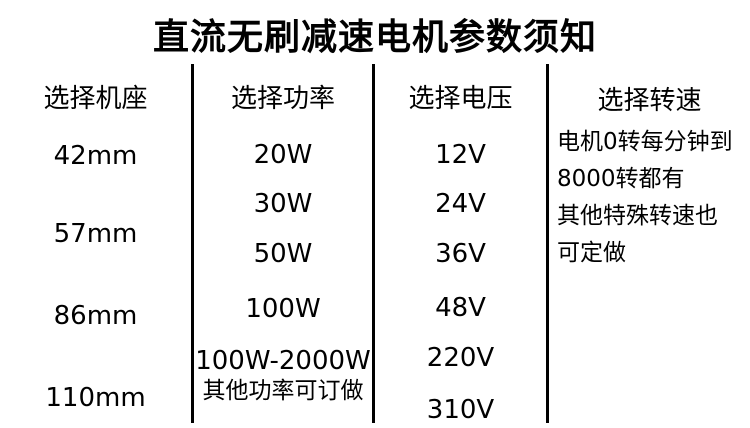 The height and width of the screenshot is (428, 750). What do you see at coordinates (95, 99) in the screenshot?
I see `column-header-frame: 选择机座` at bounding box center [95, 99].